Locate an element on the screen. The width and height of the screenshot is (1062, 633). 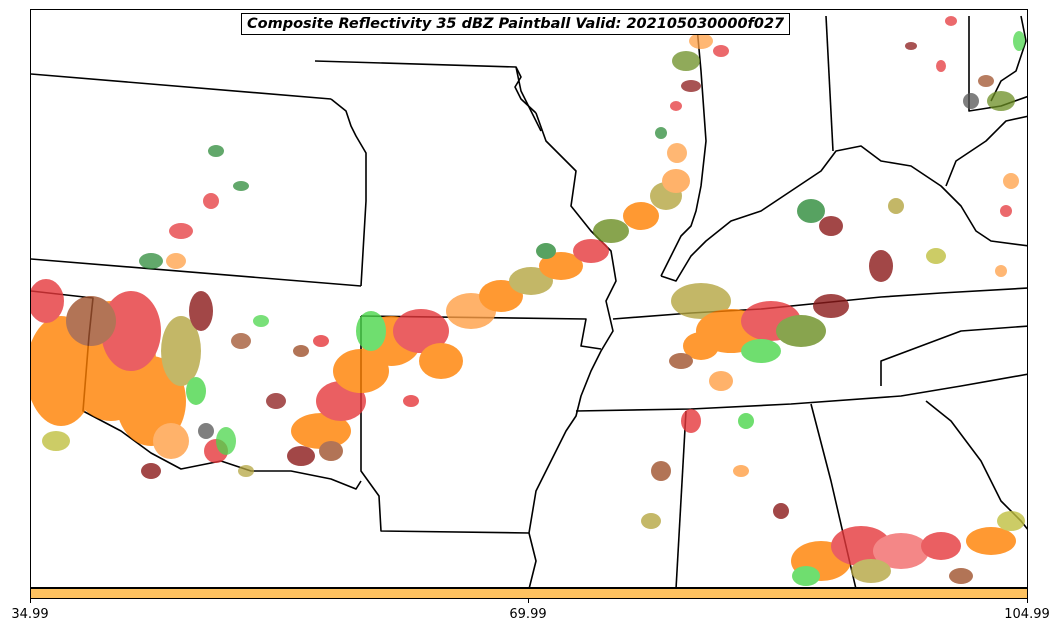
colorbar is located at coordinates (529, 593).